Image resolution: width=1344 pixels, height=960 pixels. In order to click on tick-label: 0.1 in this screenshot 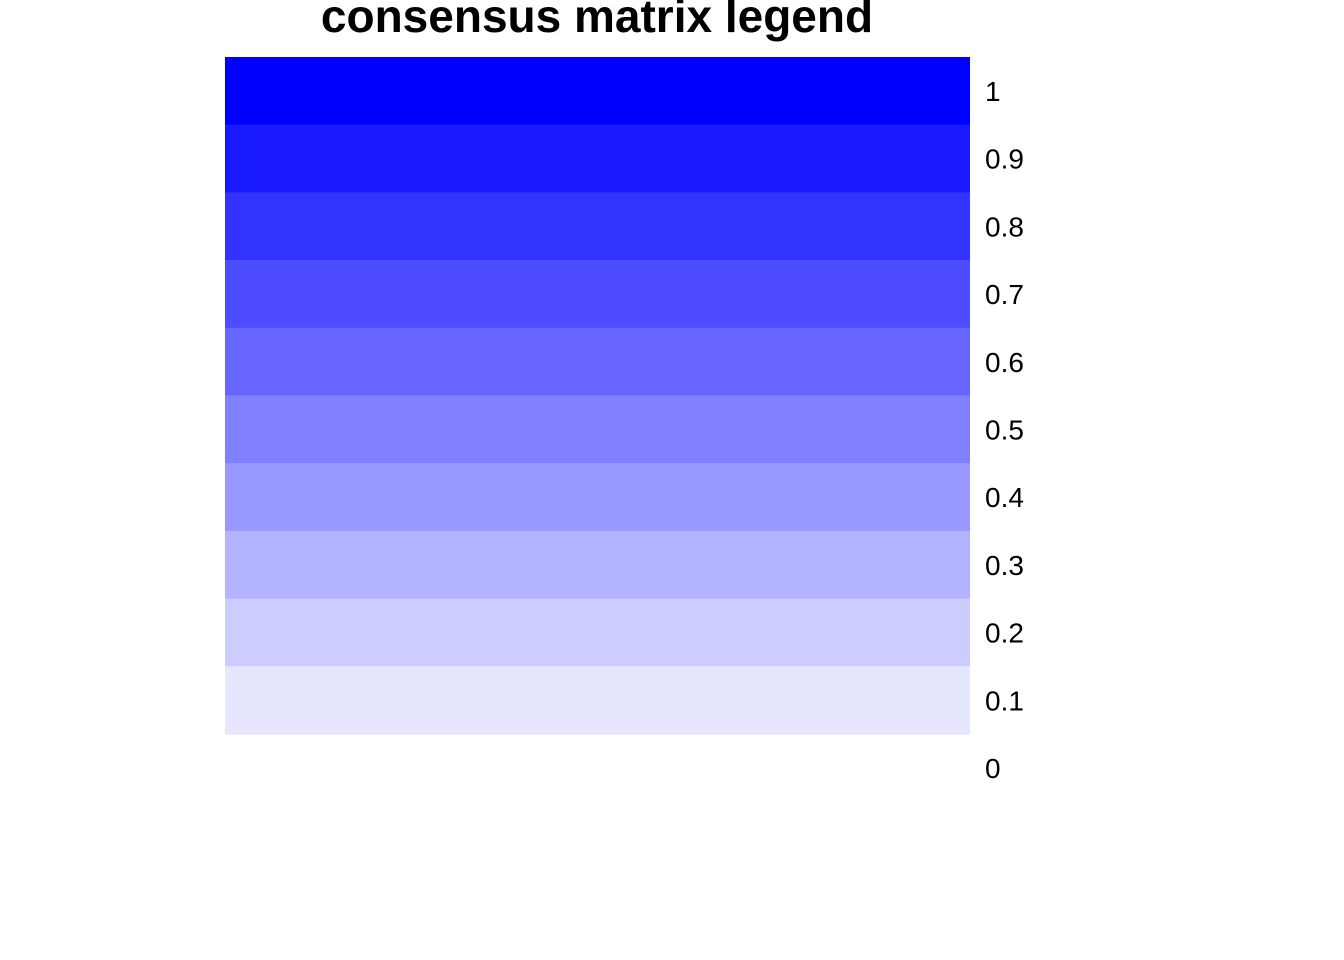, I will do `click(1004, 700)`.